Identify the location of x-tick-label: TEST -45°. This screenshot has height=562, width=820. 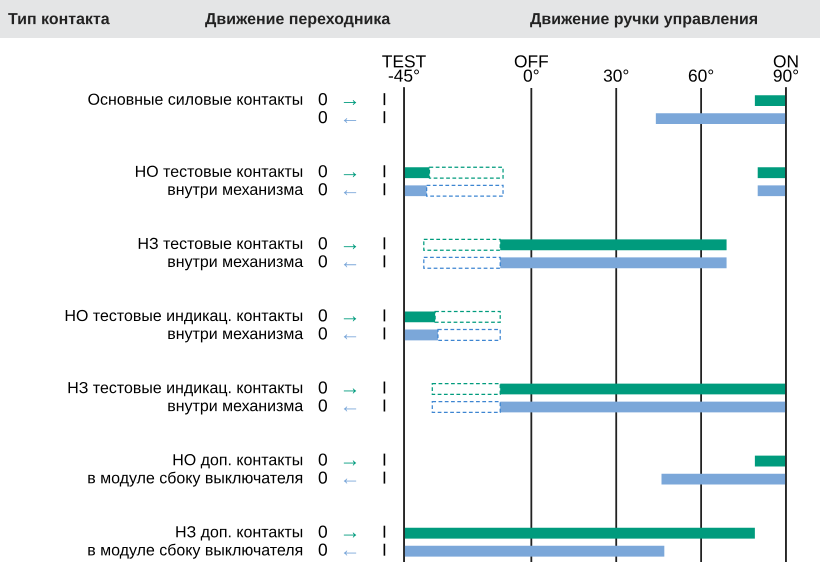
(404, 68).